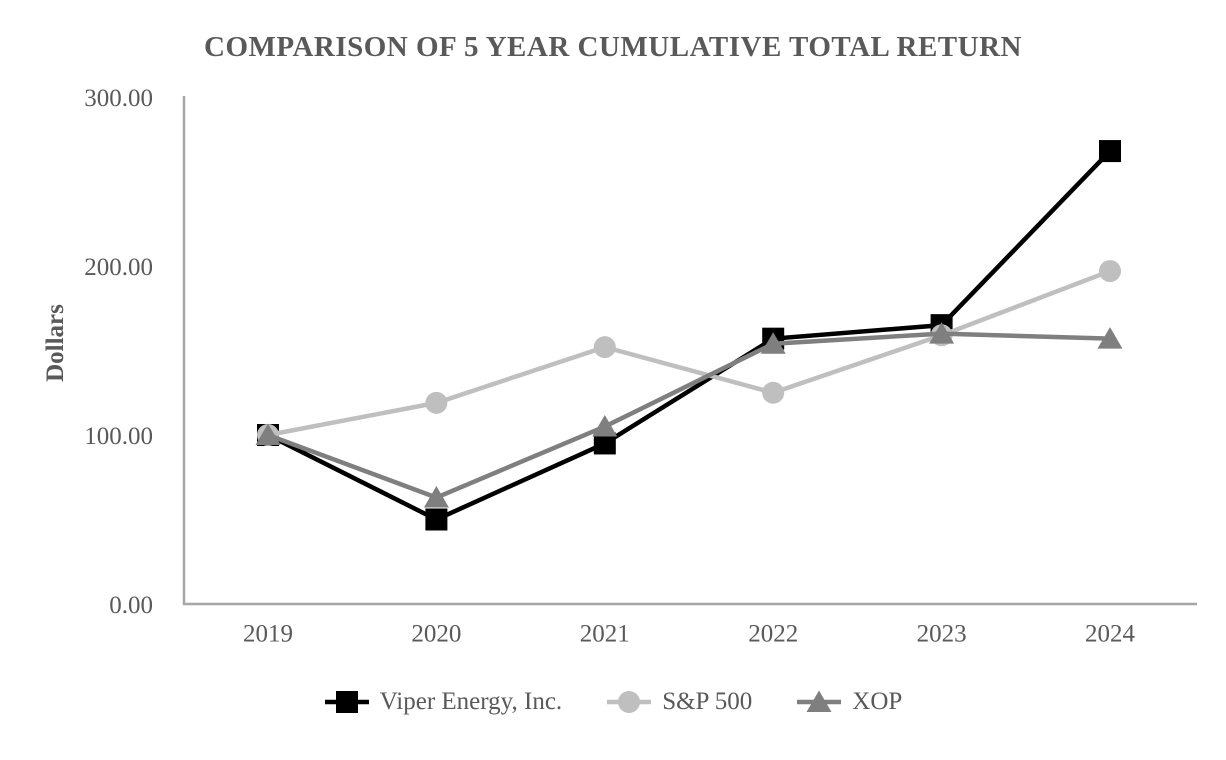 The width and height of the screenshot is (1226, 760). Describe the element at coordinates (877, 701) in the screenshot. I see `legend-label-xop: XOP` at that location.